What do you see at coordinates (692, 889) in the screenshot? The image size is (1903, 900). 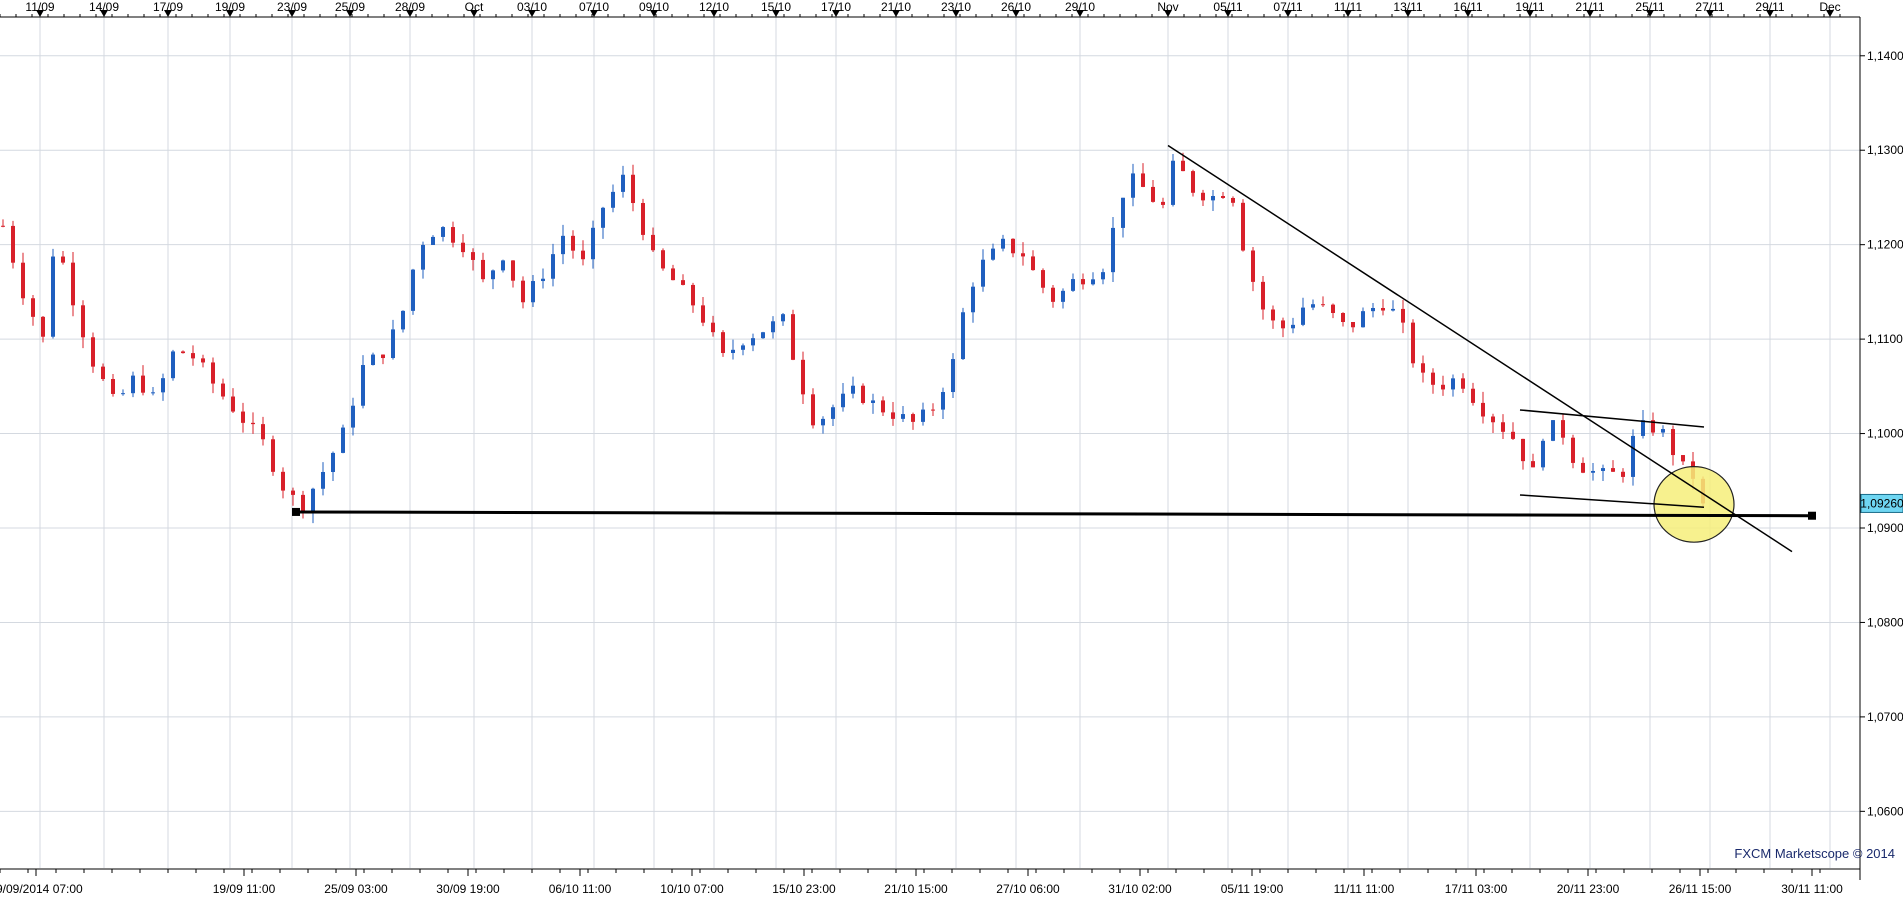 I see `bottom-date-label: 10/10 07:00` at bounding box center [692, 889].